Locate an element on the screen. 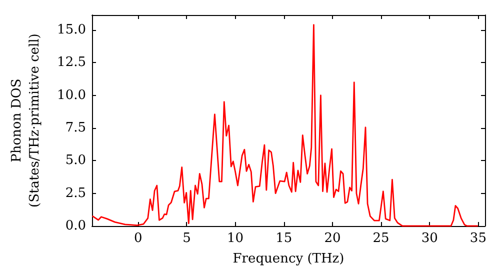 This screenshot has height=280, width=500. y-axis-title: Phonon DOS (States/THz·primitive cell) is located at coordinates (26, 120).